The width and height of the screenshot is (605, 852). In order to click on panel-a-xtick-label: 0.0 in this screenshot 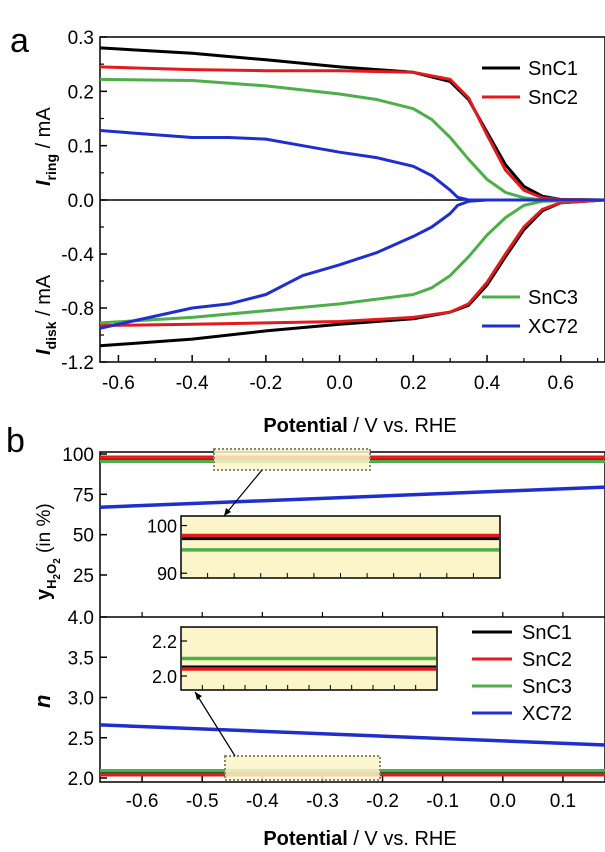, I will do `click(339, 383)`.